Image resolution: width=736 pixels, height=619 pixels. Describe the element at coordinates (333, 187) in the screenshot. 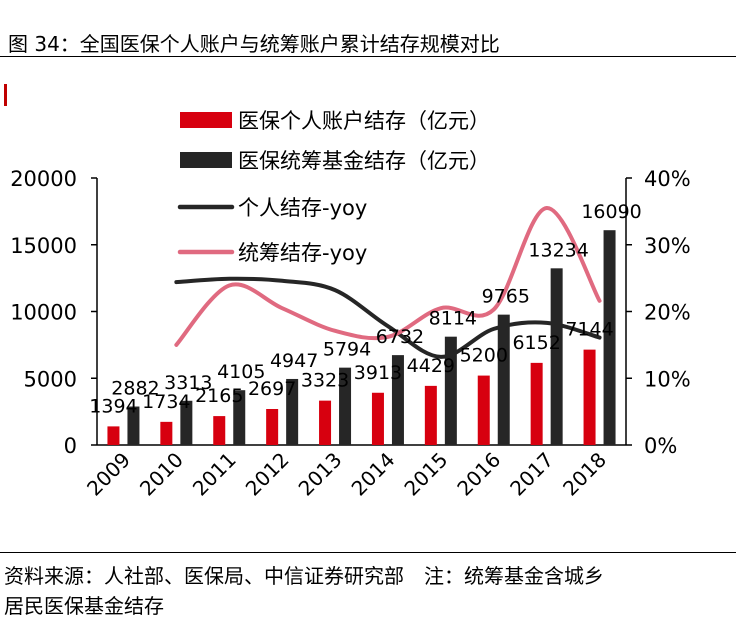

I see `legend: 医保个人账户结存（亿元） 医保统筹基金结存（亿元） 个人结存-yoy 统筹结存-yoy` at that location.